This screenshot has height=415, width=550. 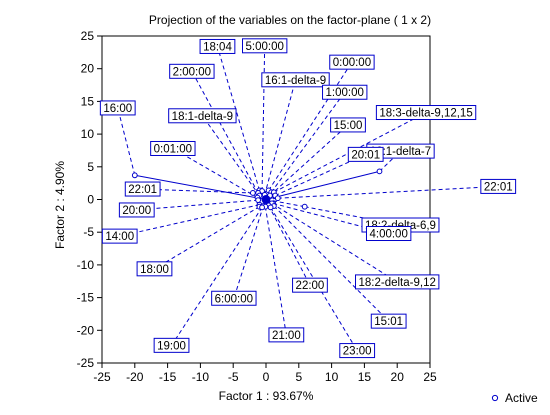 I want to click on variable-label: 18:2-delta-9,12, so click(x=397, y=282).